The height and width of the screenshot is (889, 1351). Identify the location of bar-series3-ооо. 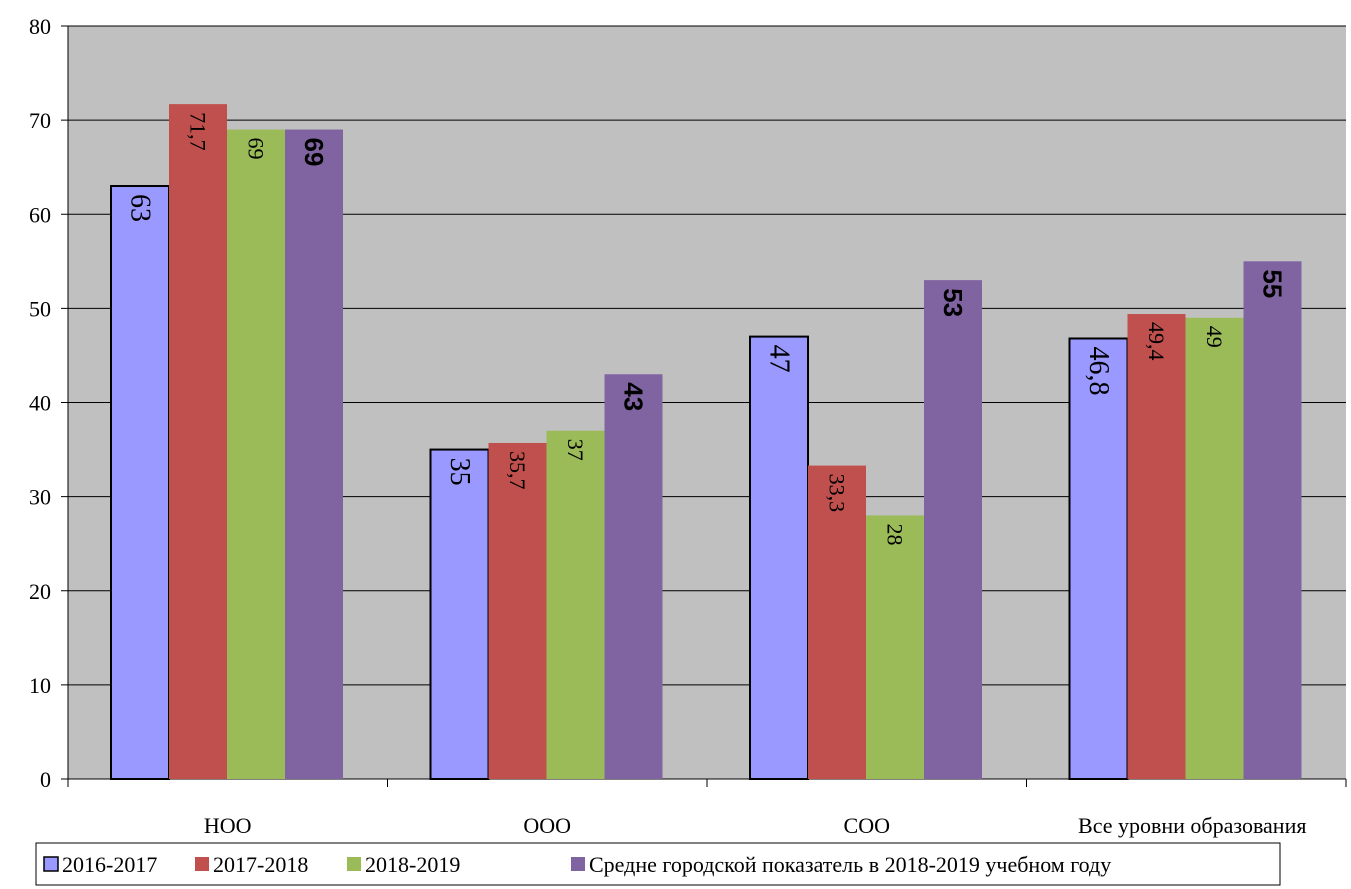
(575, 604).